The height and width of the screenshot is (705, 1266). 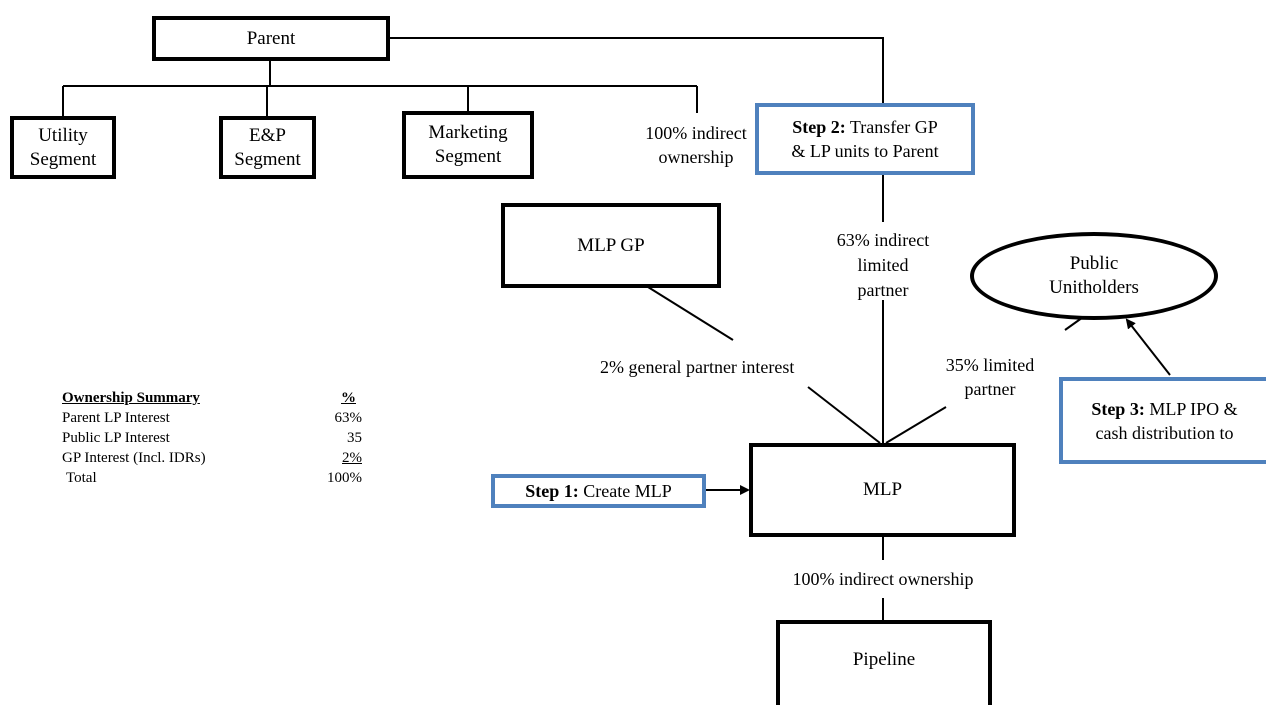 I want to click on utility-label-1: Utility, so click(x=63, y=135).